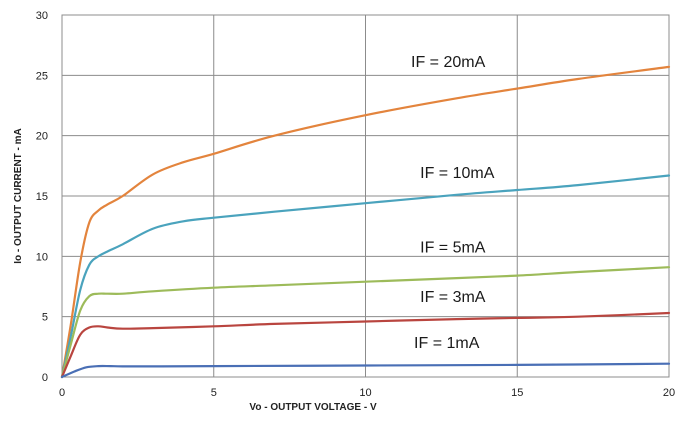 This screenshot has height=421, width=681. I want to click on series-annotation: IF = 20mA, so click(448, 62).